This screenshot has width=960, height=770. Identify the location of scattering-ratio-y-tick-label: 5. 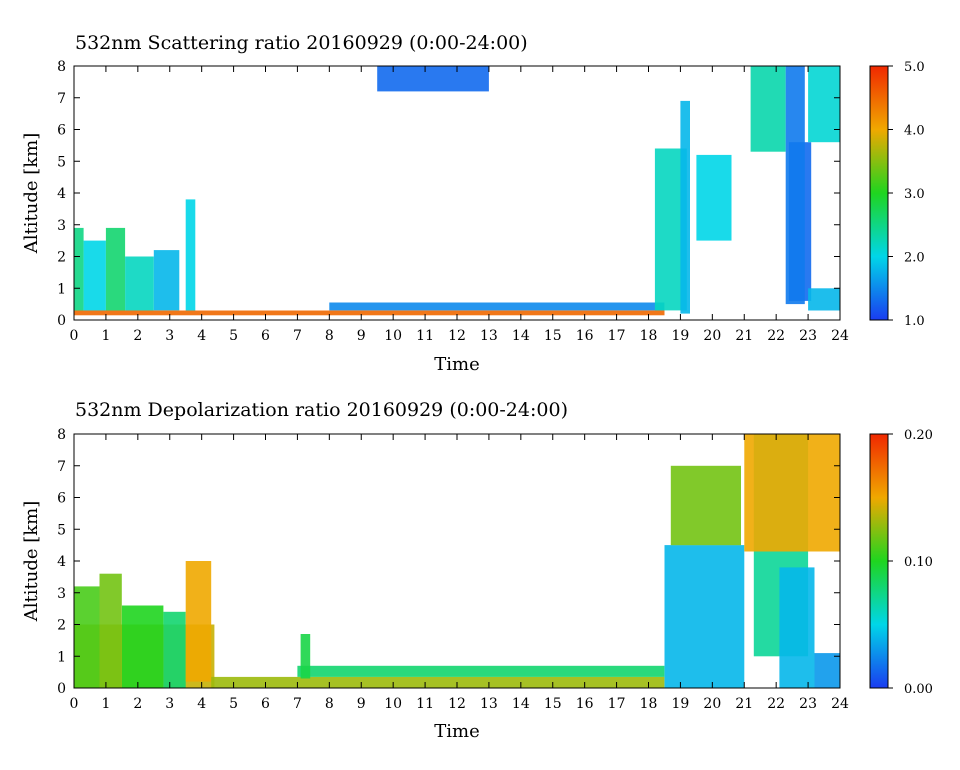
(61, 162).